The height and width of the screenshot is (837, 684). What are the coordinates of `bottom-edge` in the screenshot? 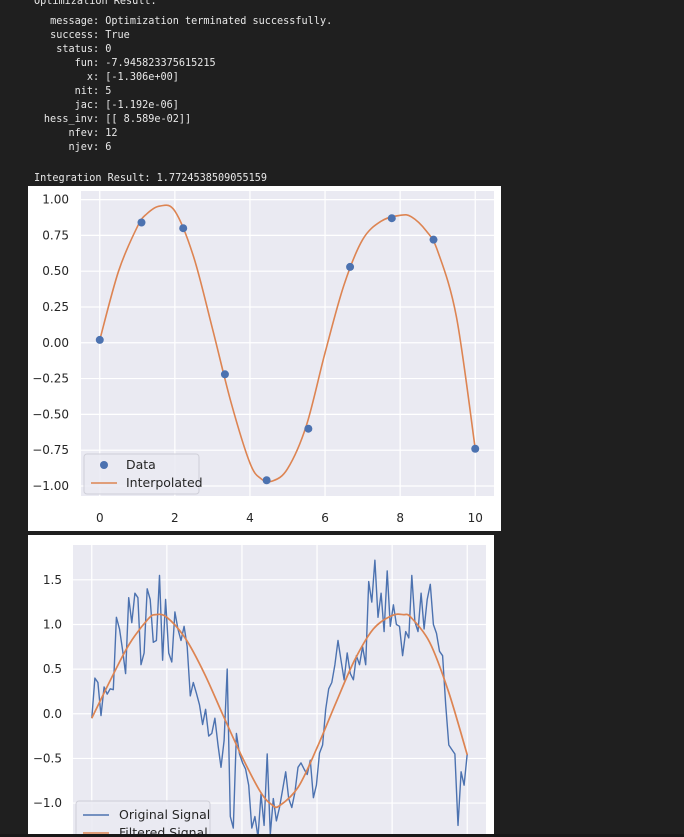 It's located at (342, 835).